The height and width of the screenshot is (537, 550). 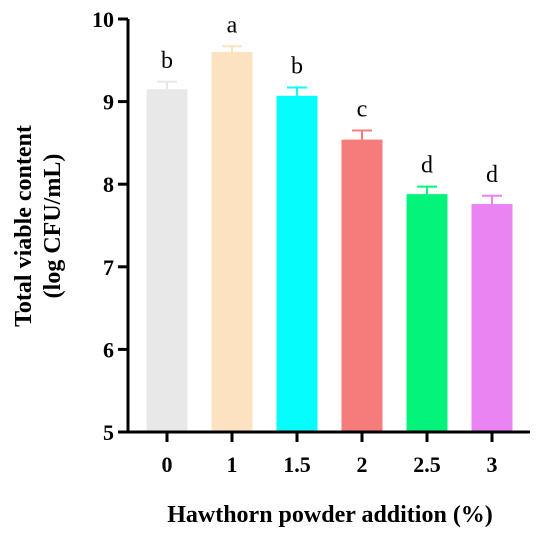 What do you see at coordinates (103, 19) in the screenshot?
I see `y-tick-label: 10` at bounding box center [103, 19].